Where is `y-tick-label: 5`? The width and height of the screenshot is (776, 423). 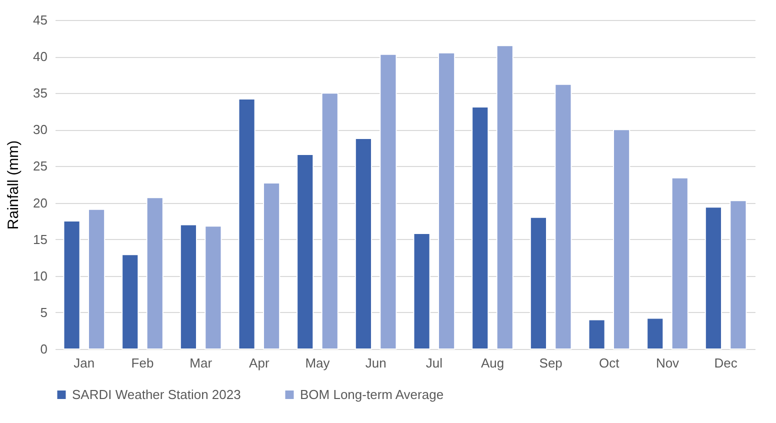
y-tick-label: 5 is located at coordinates (44, 312).